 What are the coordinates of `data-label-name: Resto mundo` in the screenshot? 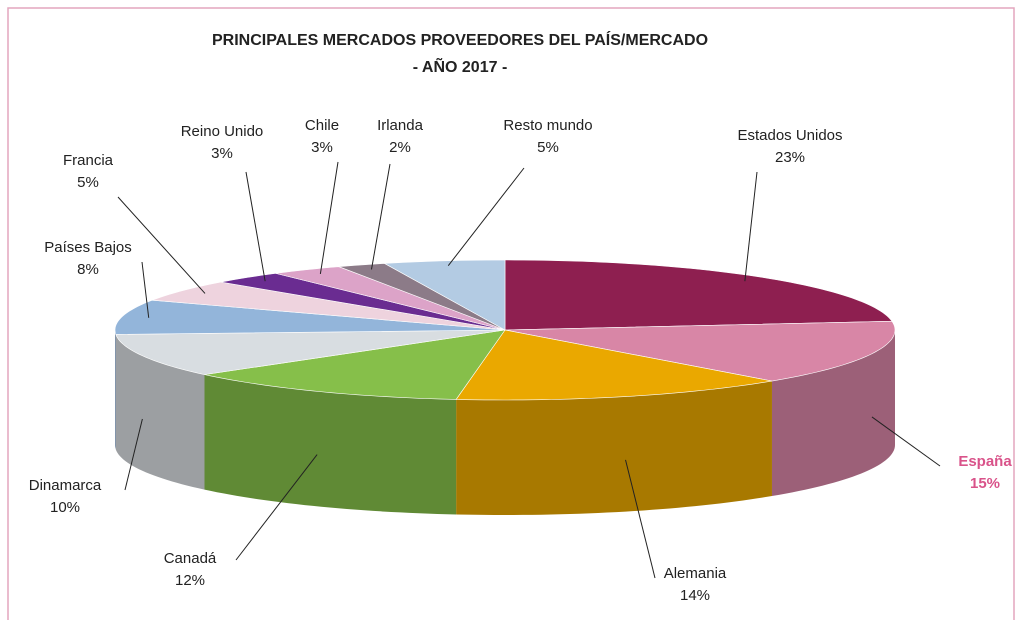 It's located at (547, 125).